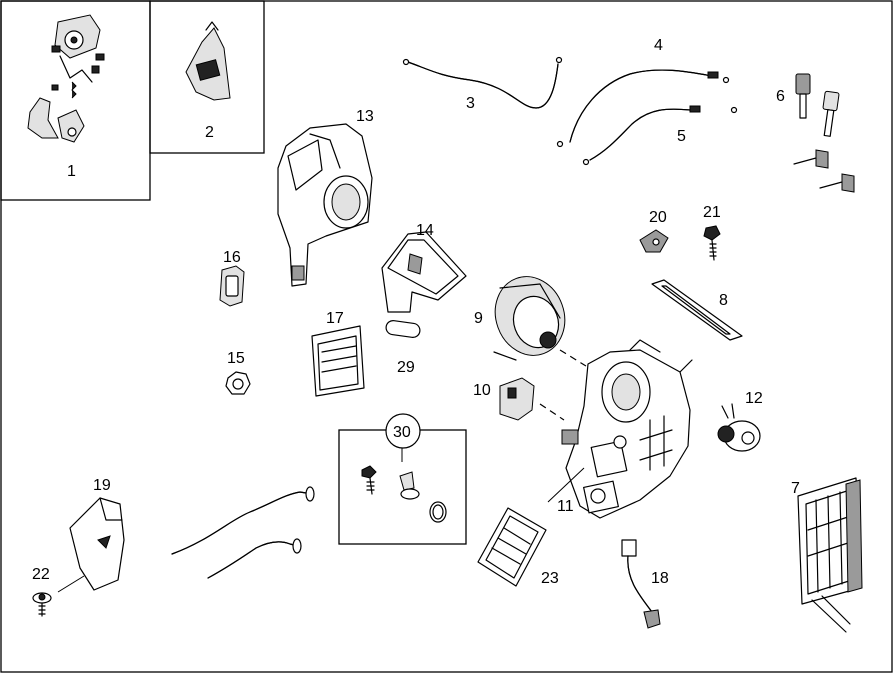 This screenshot has width=893, height=673. Describe the element at coordinates (238, 383) in the screenshot. I see `part-15-nut` at that location.